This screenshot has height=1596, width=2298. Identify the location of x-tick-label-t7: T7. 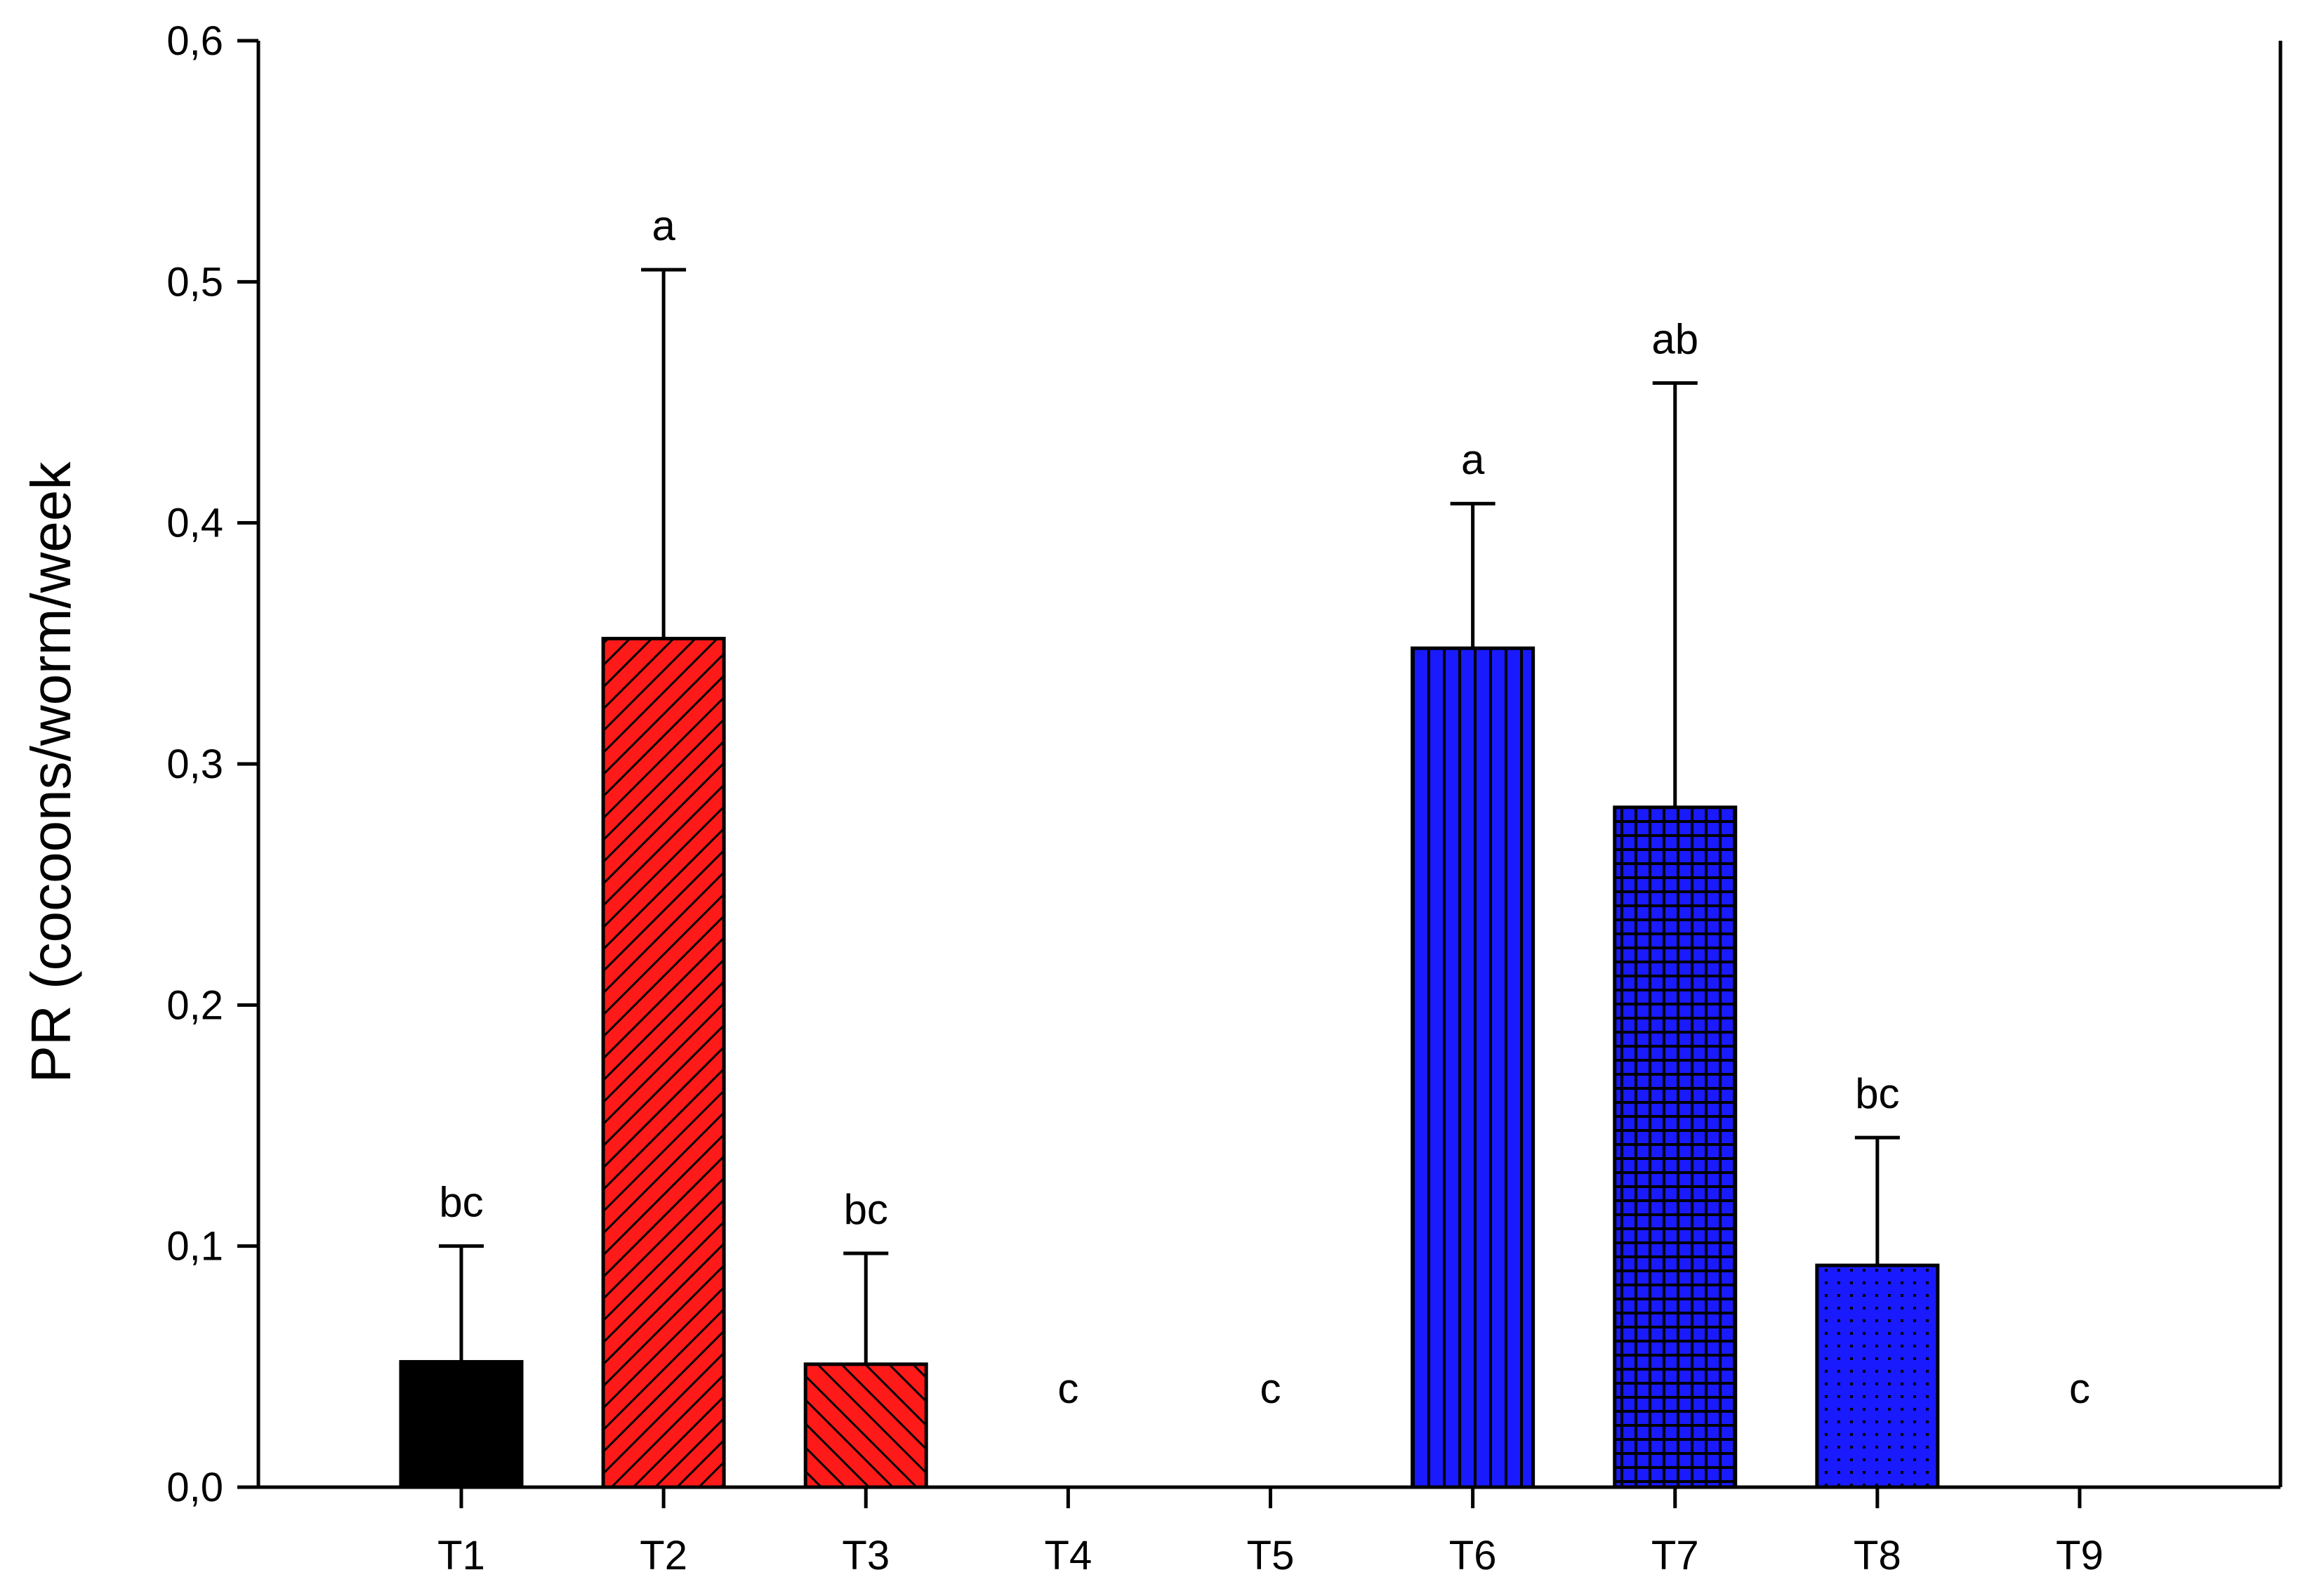
(1675, 1555).